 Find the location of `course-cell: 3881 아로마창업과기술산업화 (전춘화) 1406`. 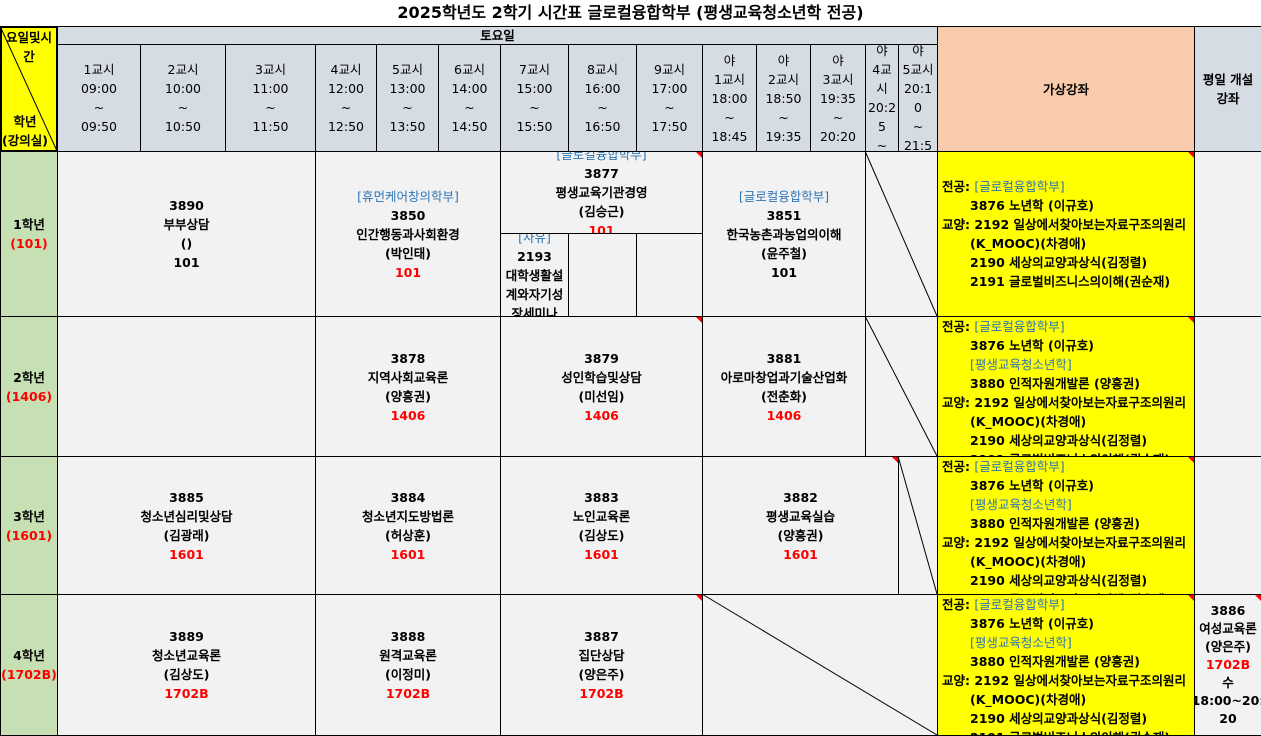

course-cell: 3881 아로마창업과기술산업화 (전춘화) 1406 is located at coordinates (784, 386).